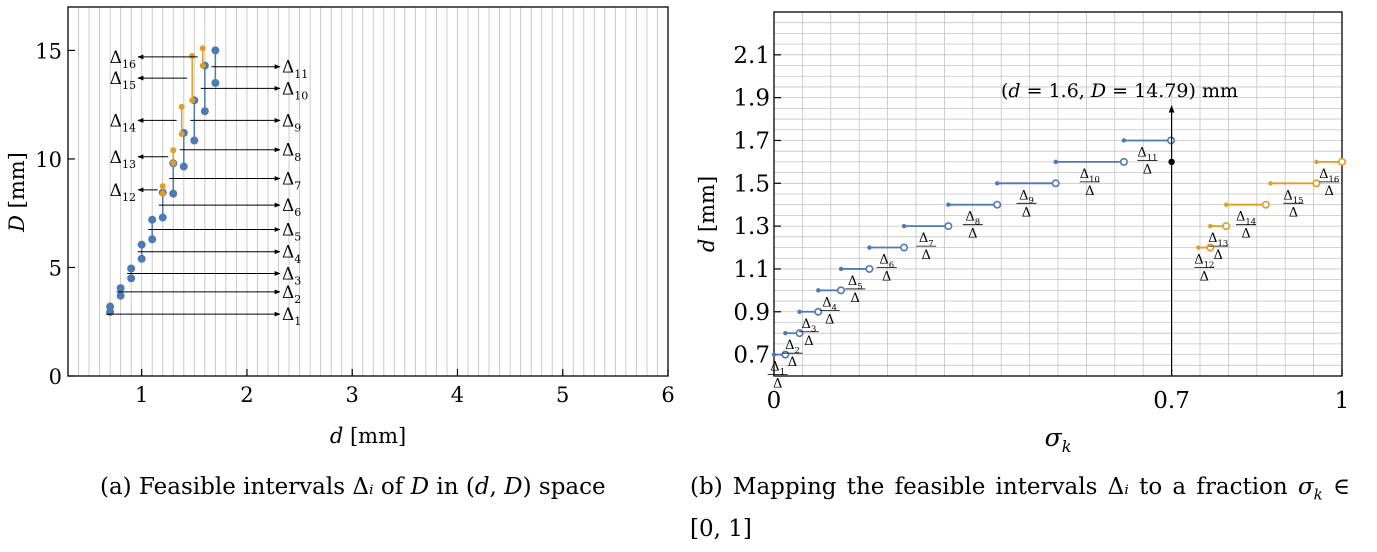  I want to click on segment-label: Δ13, so click(1218, 239).